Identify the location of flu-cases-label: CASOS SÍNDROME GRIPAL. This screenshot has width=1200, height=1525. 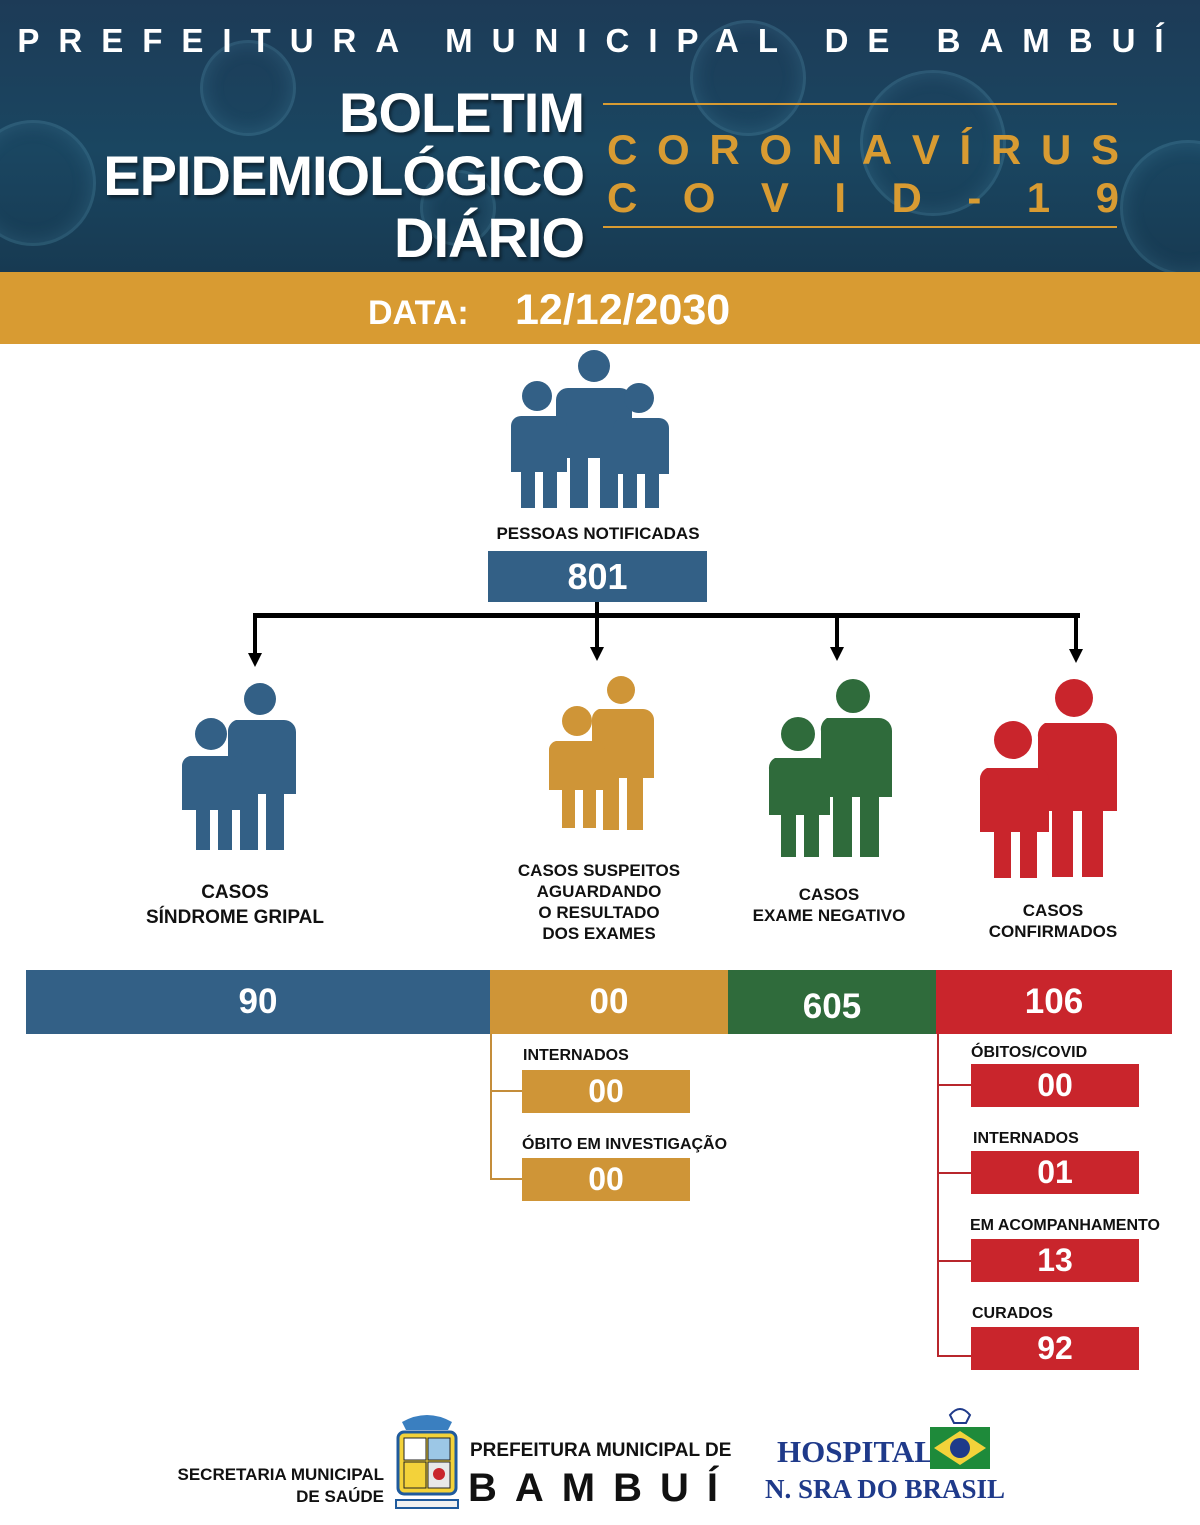
(235, 905).